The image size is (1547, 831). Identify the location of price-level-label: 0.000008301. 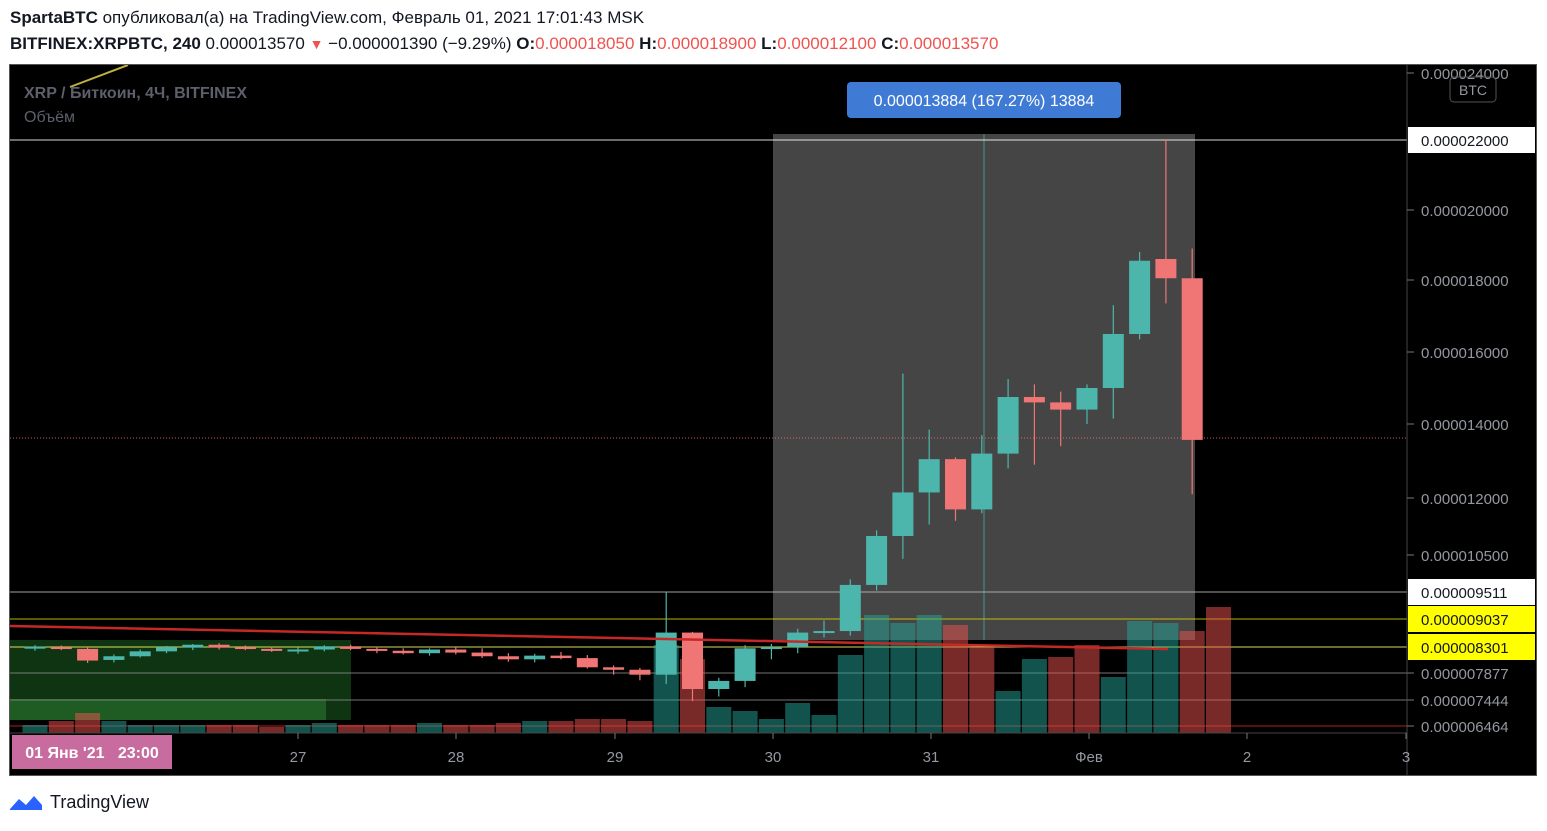
(1465, 648).